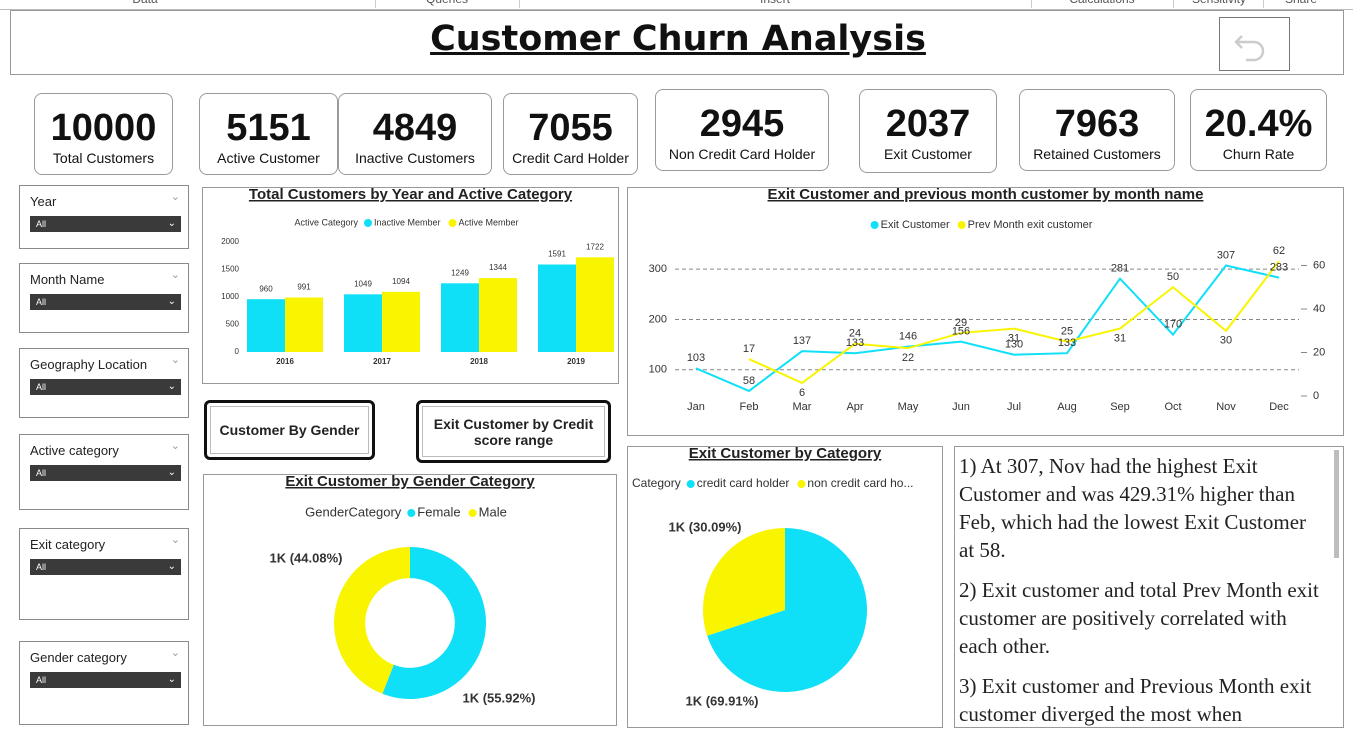 This screenshot has height=756, width=1353. Describe the element at coordinates (1014, 407) in the screenshot. I see `x-tick-label: Jul` at that location.